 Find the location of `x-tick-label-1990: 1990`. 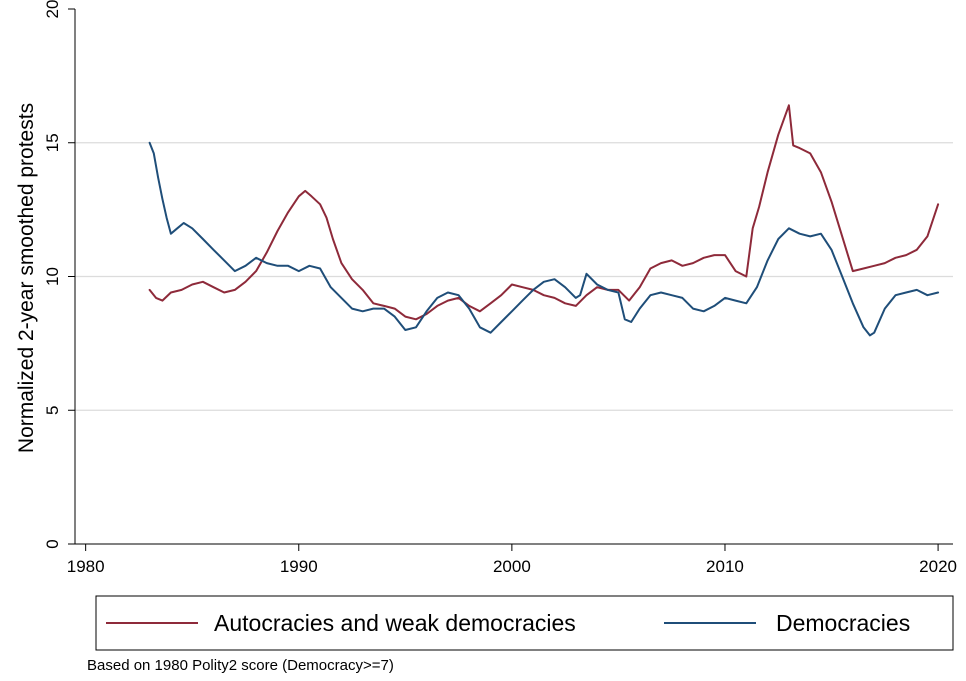

x-tick-label-1990: 1990 is located at coordinates (299, 566).